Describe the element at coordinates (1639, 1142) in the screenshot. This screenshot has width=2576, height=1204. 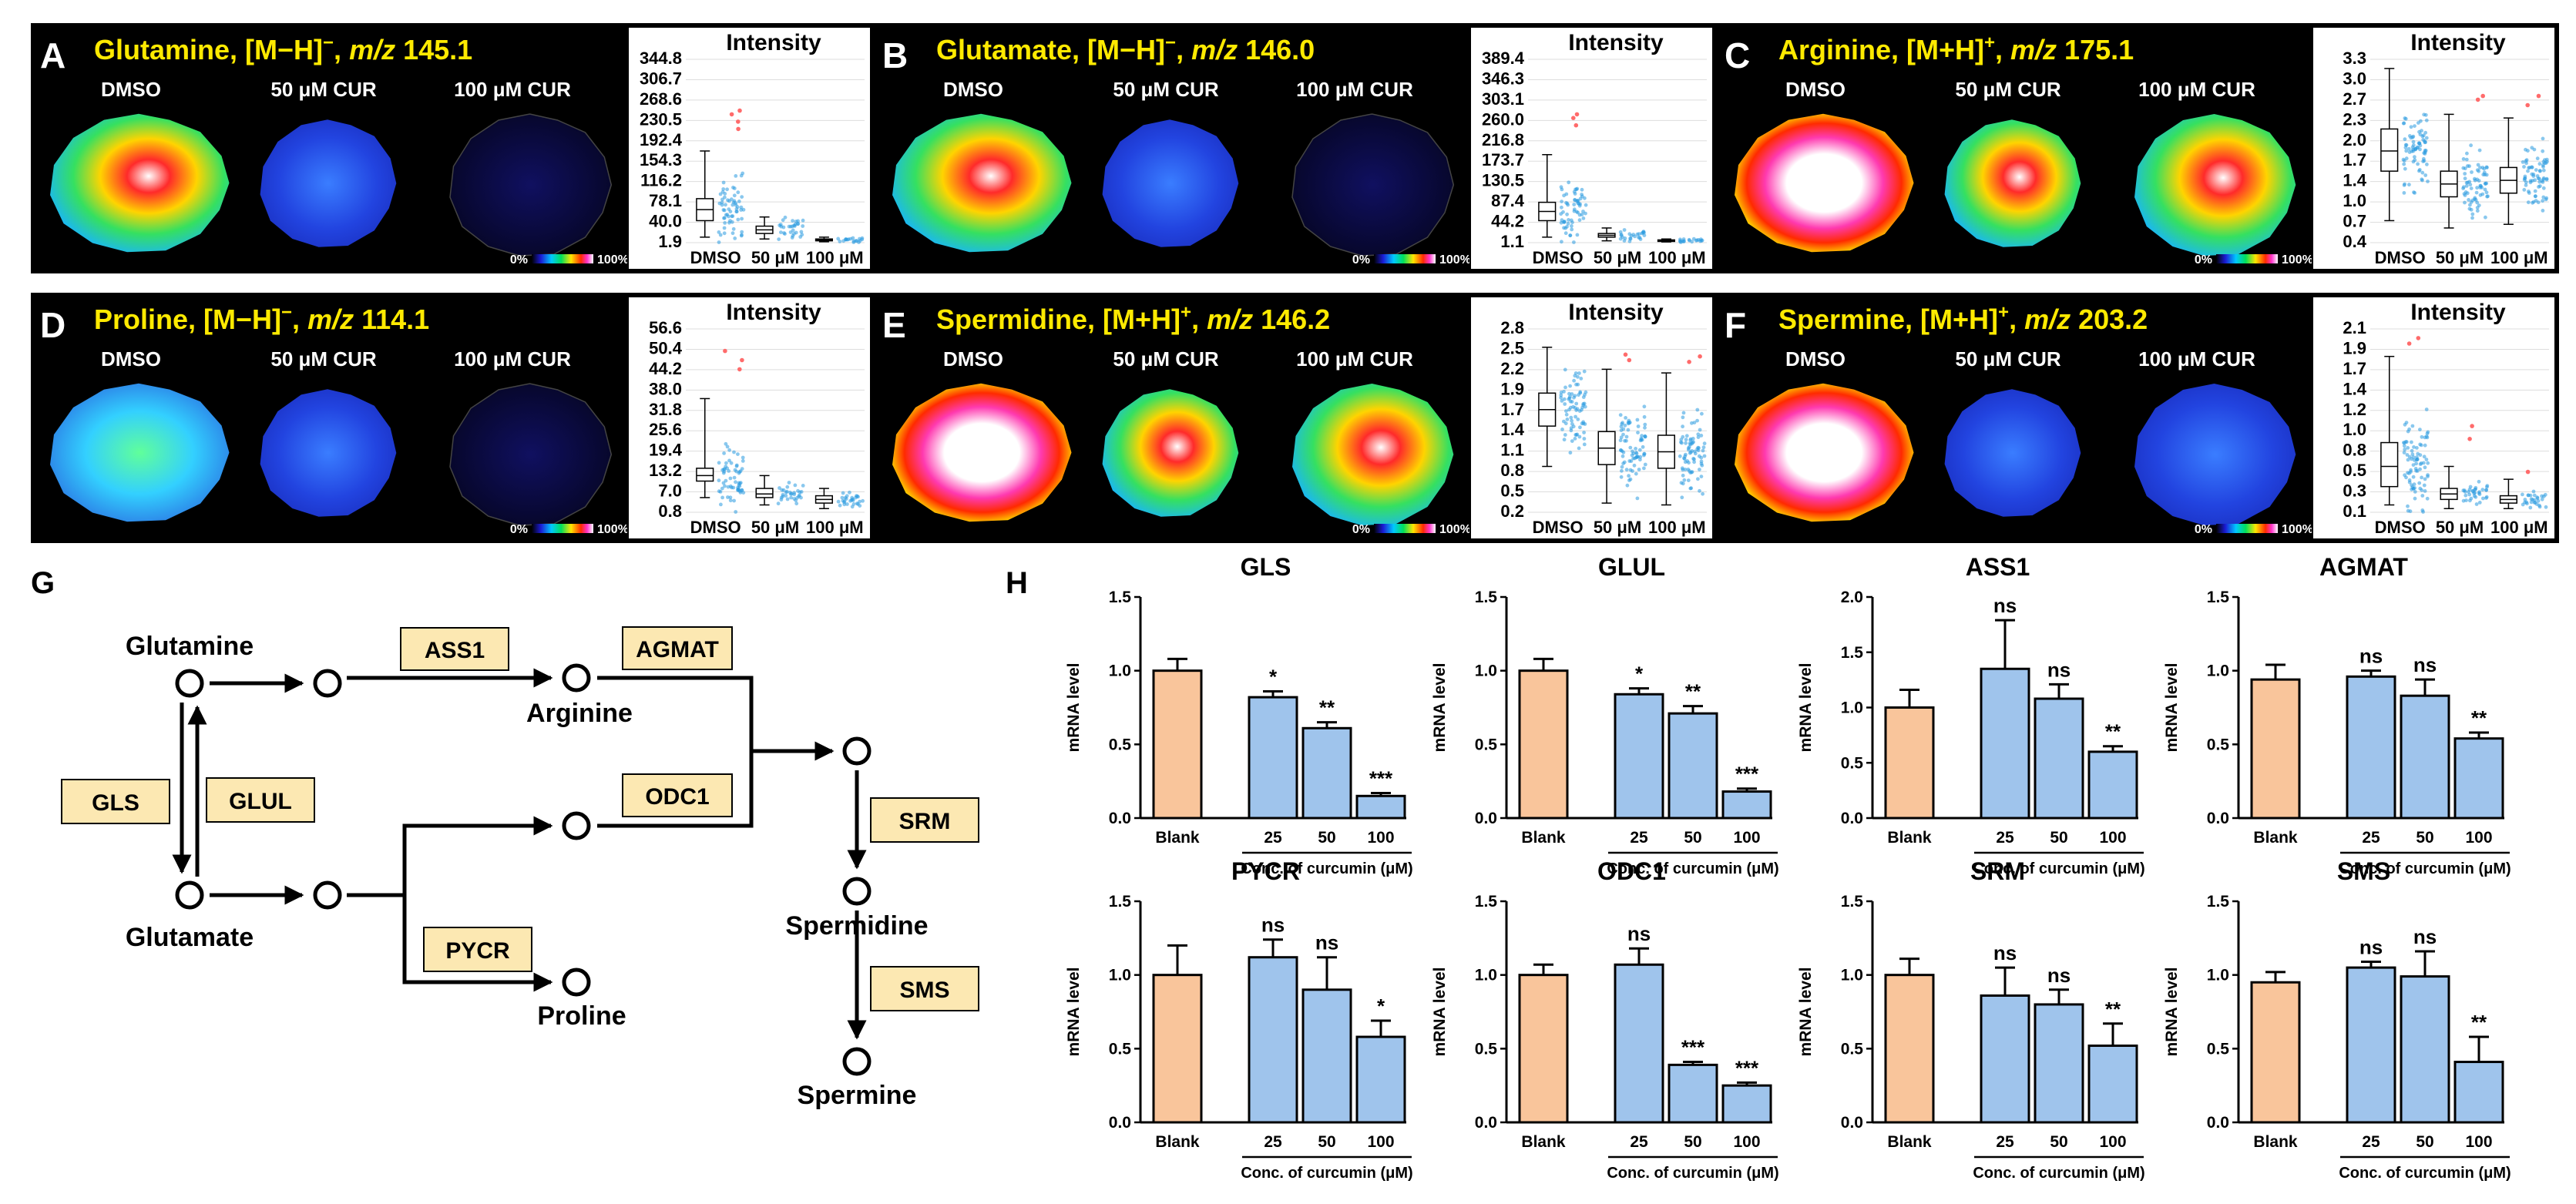
I see `x-category-label: 25` at that location.